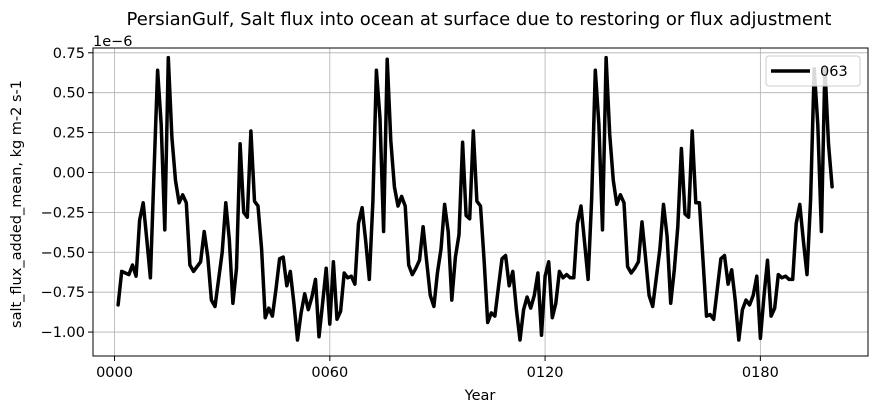 This screenshot has height=412, width=883. What do you see at coordinates (69, 134) in the screenshot?
I see `y-tick-label: 0.25` at bounding box center [69, 134].